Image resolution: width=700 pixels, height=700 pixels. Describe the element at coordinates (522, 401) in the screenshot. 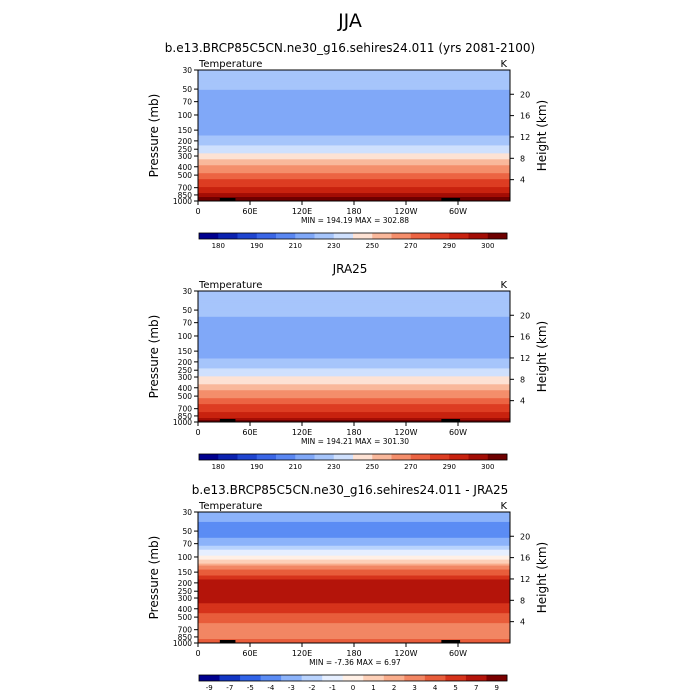

I see `height-tick-label: 4` at that location.